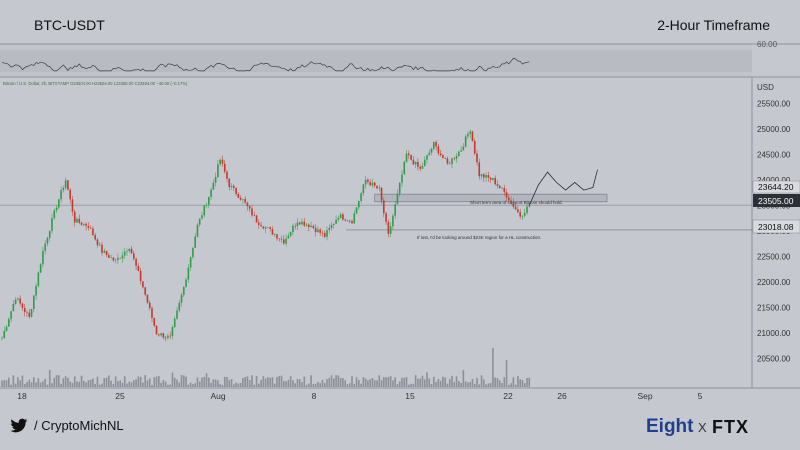  I want to click on support-zone, so click(491, 198).